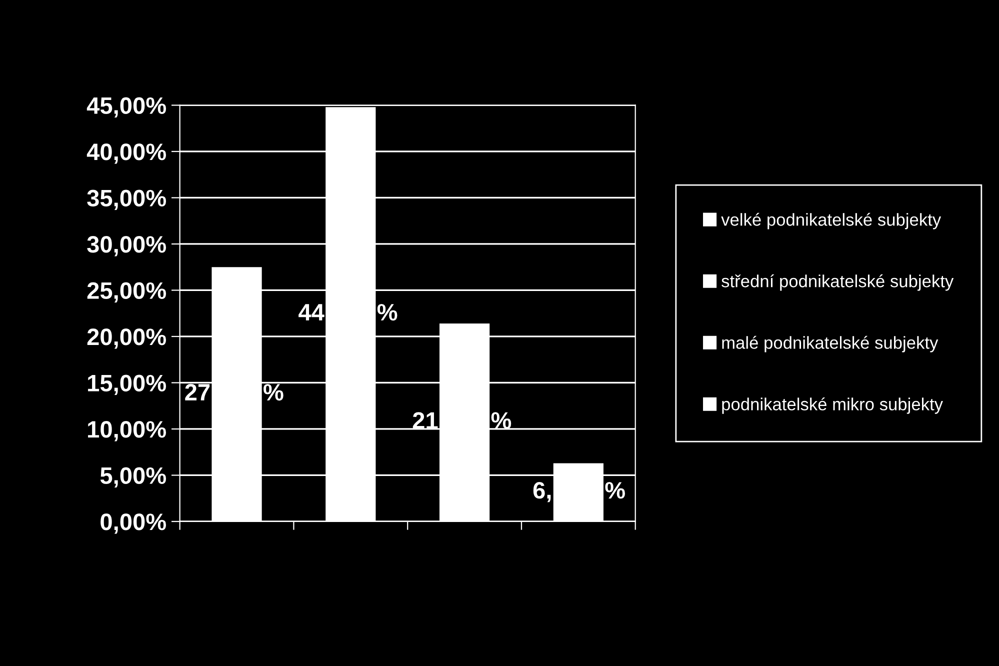 This screenshot has height=666, width=999. What do you see at coordinates (127, 431) in the screenshot?
I see `y-tick-label: 10,00%` at bounding box center [127, 431].